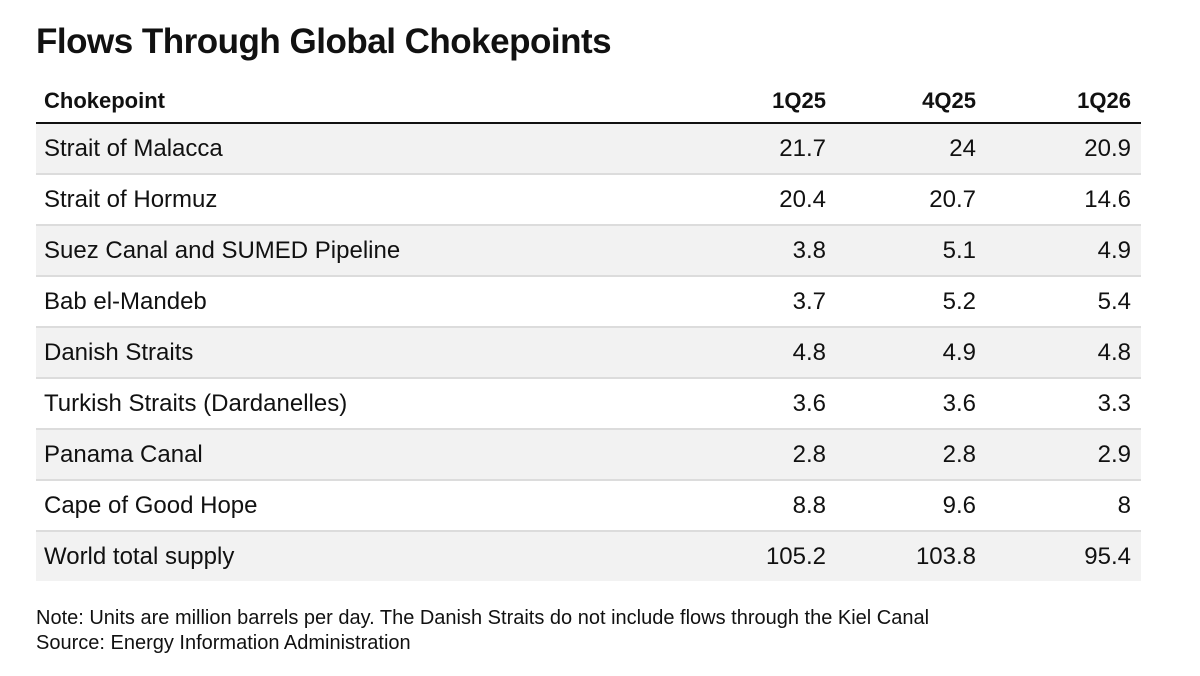 This screenshot has height=676, width=1200. What do you see at coordinates (761, 353) in the screenshot?
I see `cell-value-1q25: 4.8` at bounding box center [761, 353].